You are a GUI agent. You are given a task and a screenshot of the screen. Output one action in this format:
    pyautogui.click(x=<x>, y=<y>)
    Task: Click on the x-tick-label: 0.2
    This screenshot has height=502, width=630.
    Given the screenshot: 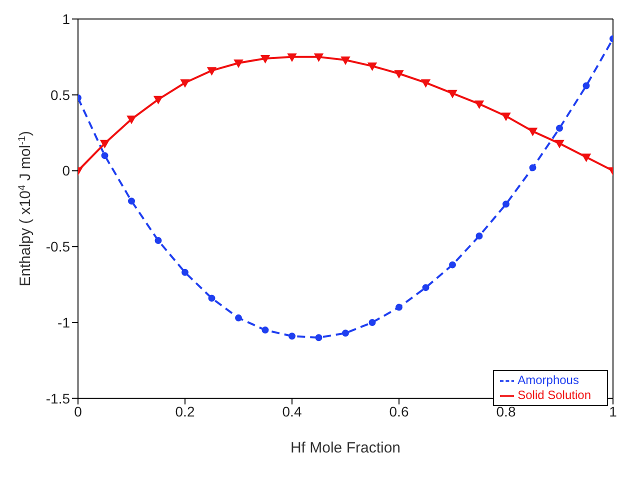 What is the action you would take?
    pyautogui.click(x=185, y=411)
    